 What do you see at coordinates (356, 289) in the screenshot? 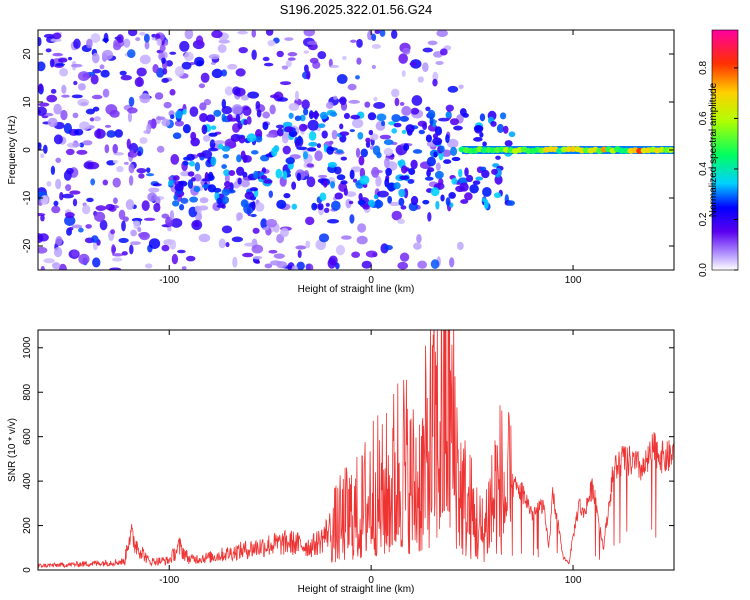
I see `spectrogram-x-label: Height of straight line (km)` at bounding box center [356, 289].